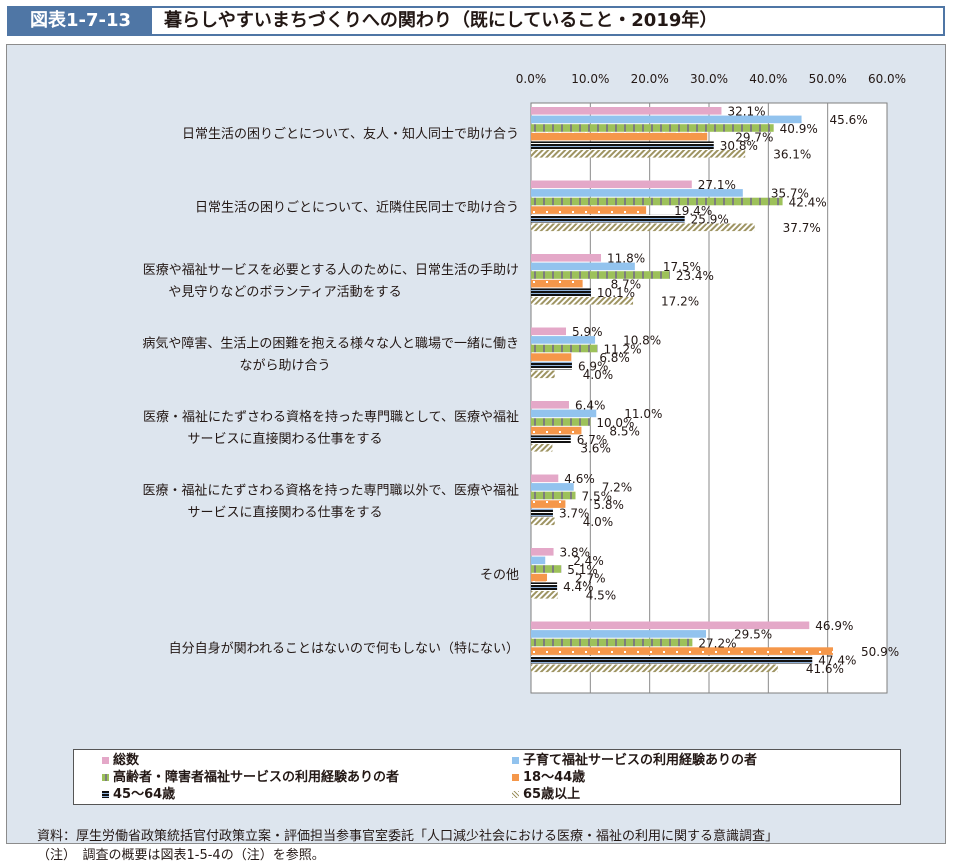 Image resolution: width=956 pixels, height=865 pixels. What do you see at coordinates (284, 365) in the screenshot?
I see `category-label: ながら助け合う` at bounding box center [284, 365].